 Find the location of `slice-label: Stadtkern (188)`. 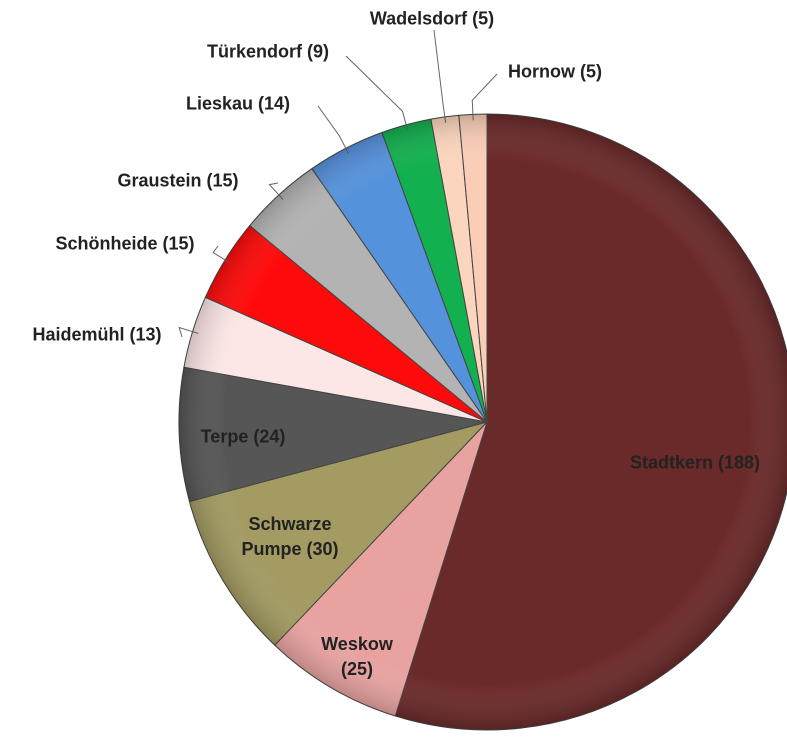

slice-label: Stadtkern (188) is located at coordinates (695, 462).